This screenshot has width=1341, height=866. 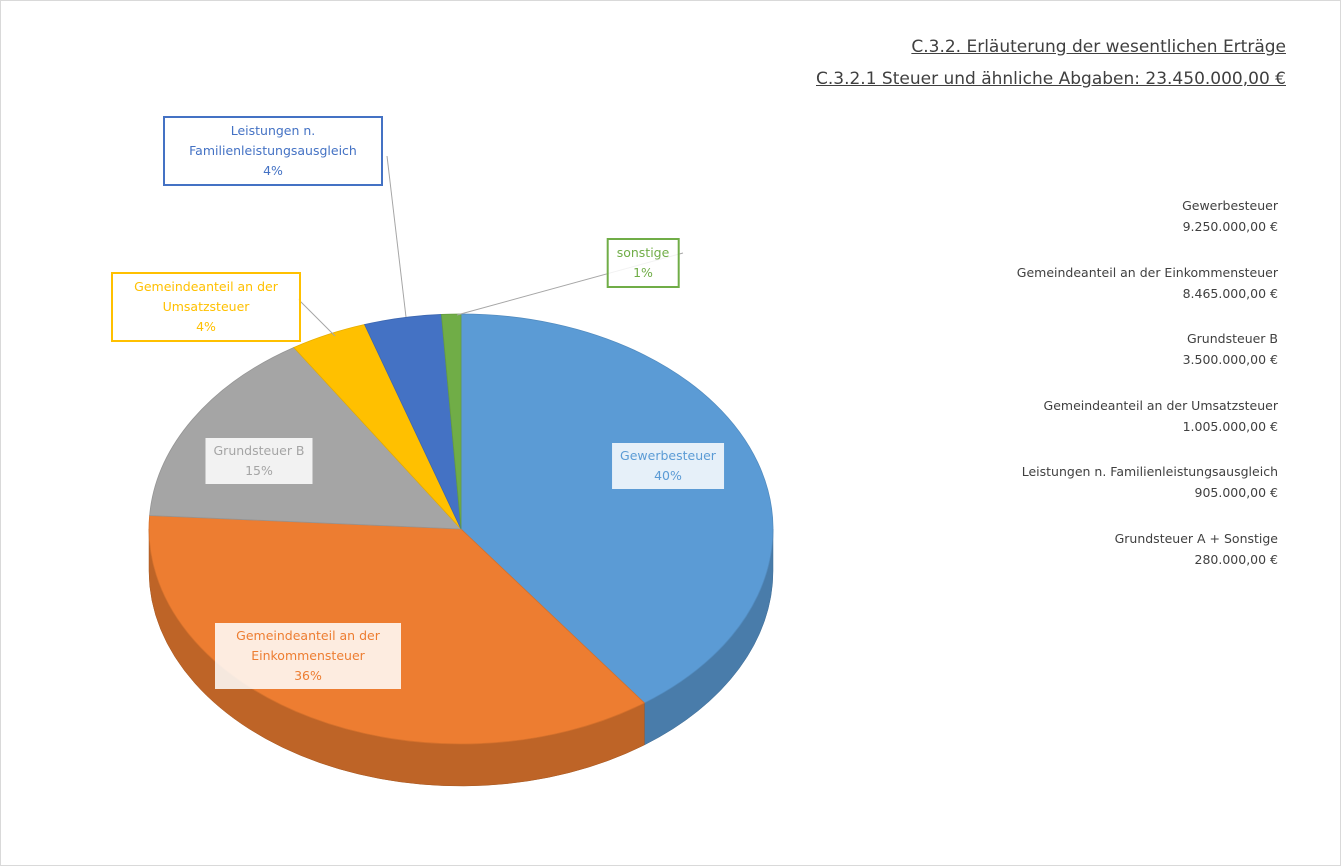 I want to click on summary-amount: 905.000,00 €, so click(x=1236, y=492).